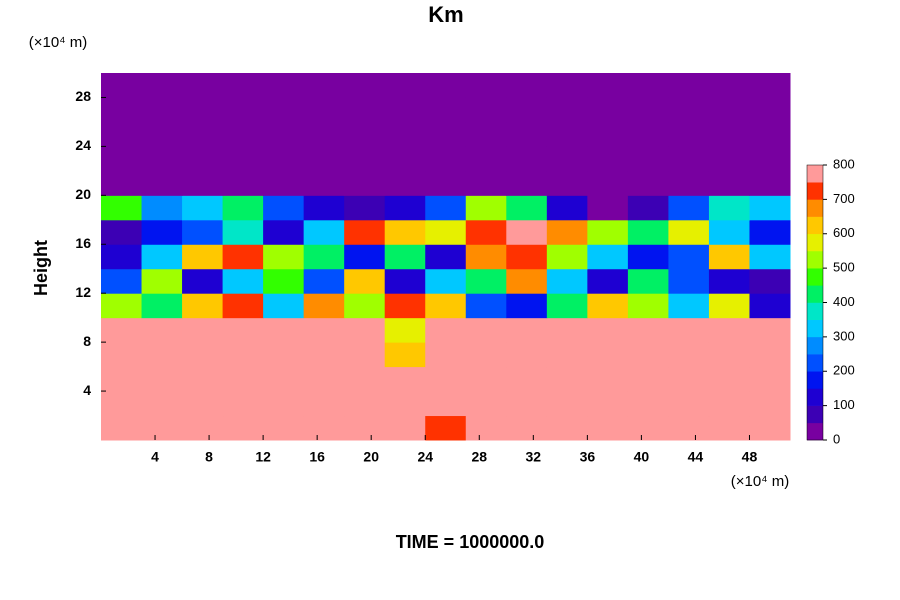 The height and width of the screenshot is (600, 900). What do you see at coordinates (83, 243) in the screenshot?
I see `y-tick-label: 16` at bounding box center [83, 243].